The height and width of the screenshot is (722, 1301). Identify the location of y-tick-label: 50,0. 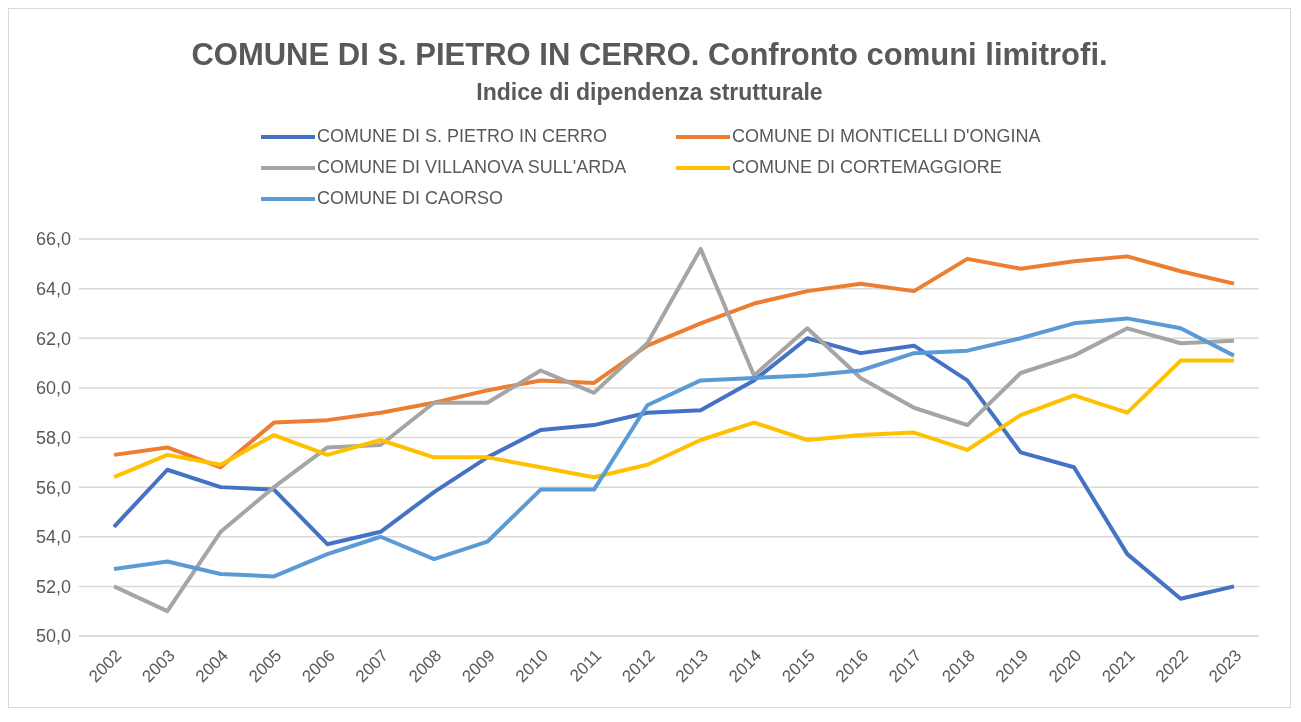
(53, 636).